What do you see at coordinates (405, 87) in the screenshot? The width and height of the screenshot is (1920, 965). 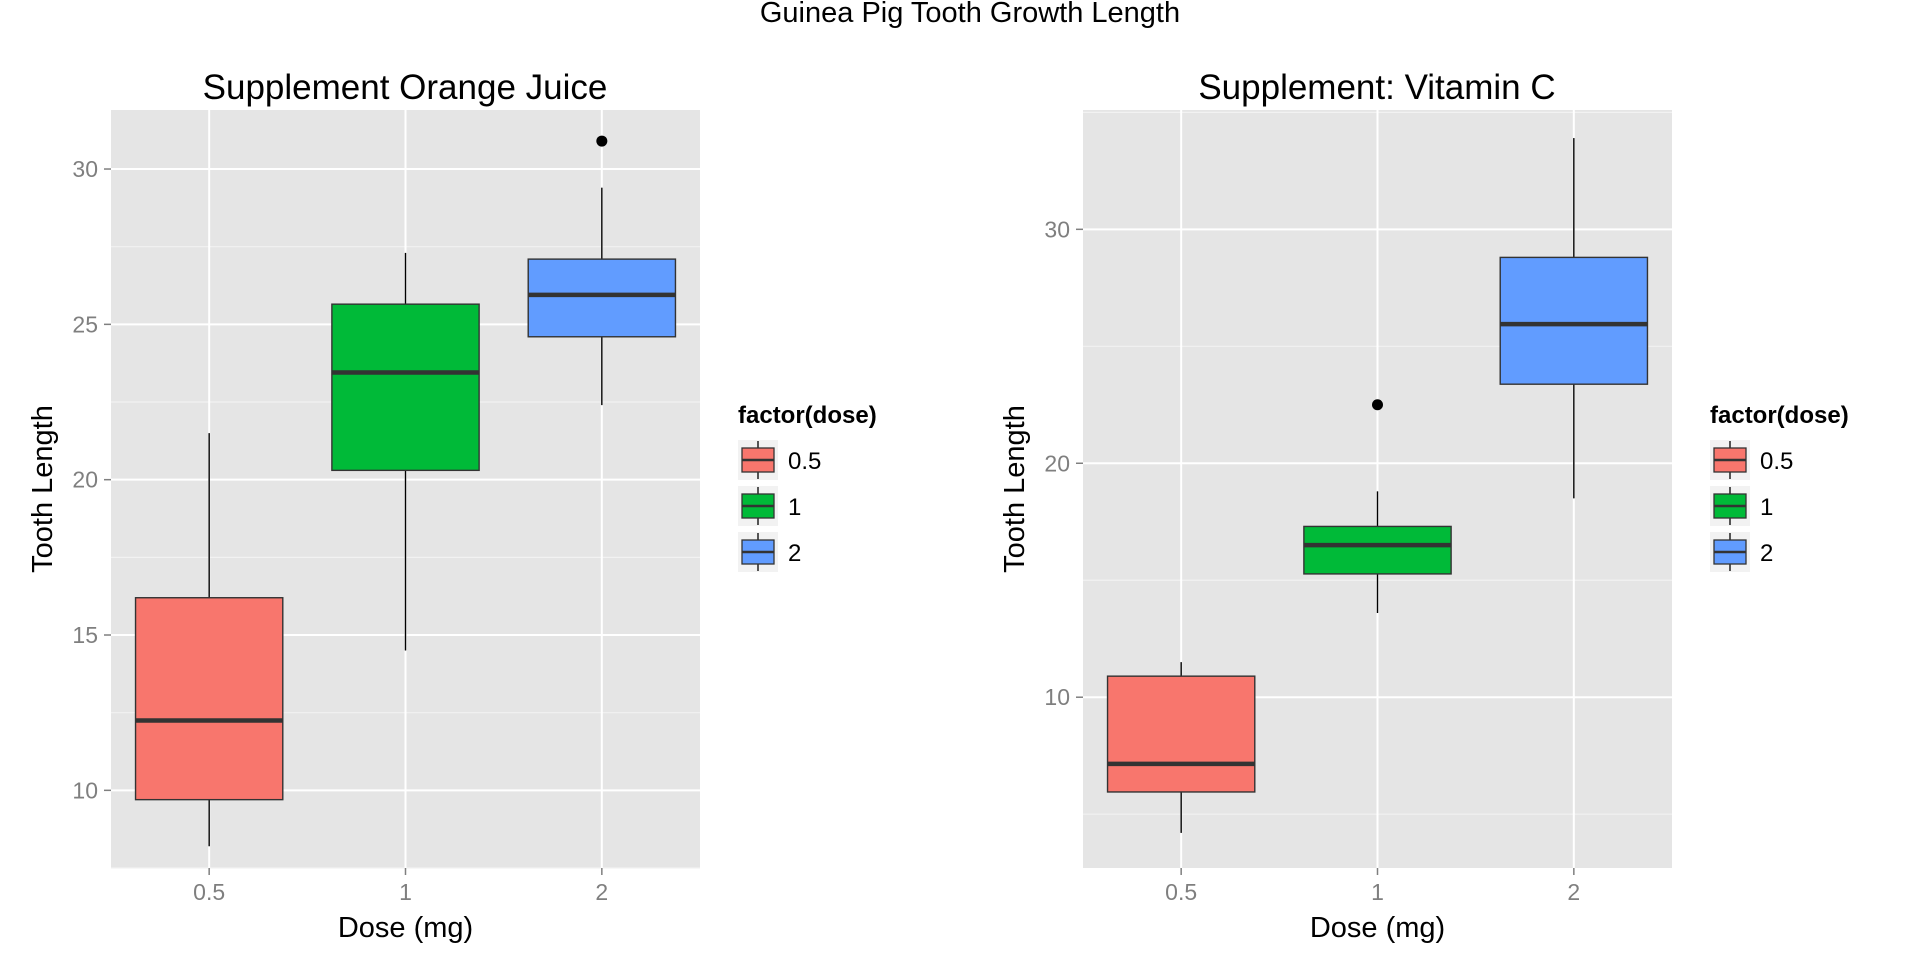 I see `panel-title: Supplement Orange Juice` at bounding box center [405, 87].